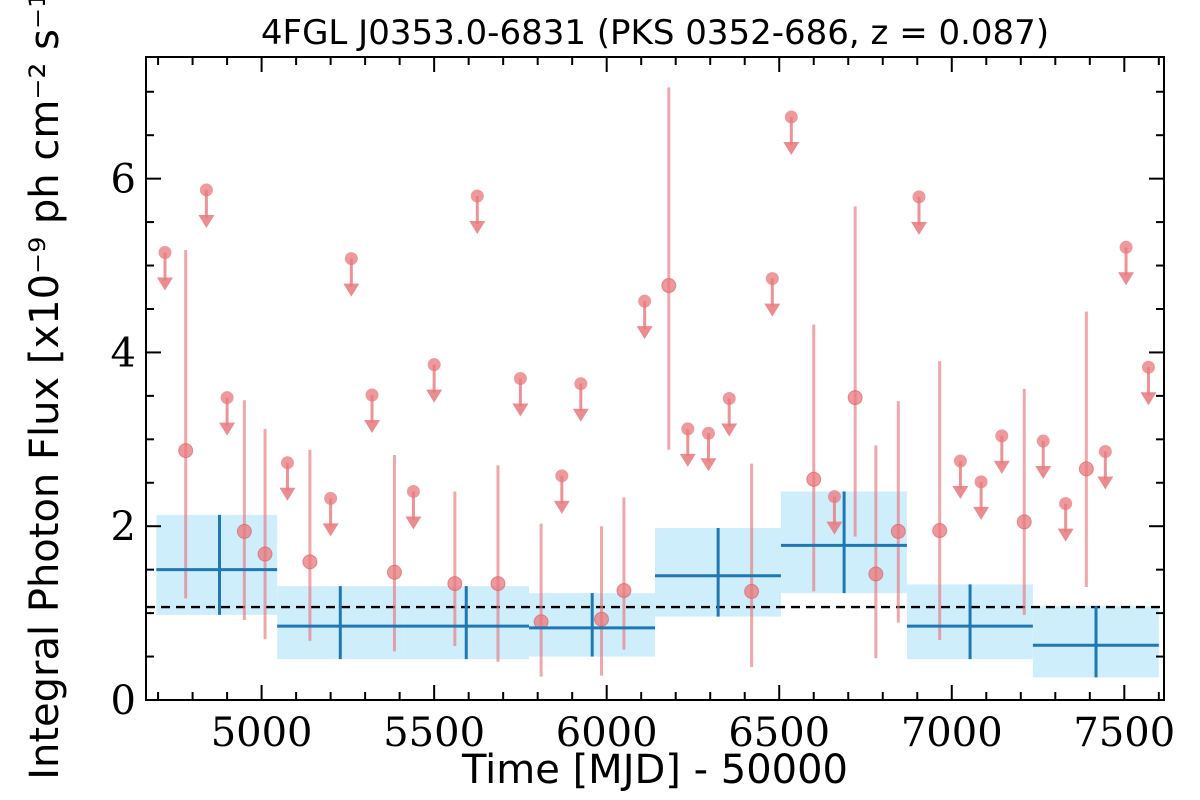  I want to click on y-tick-label: 6, so click(123, 180).